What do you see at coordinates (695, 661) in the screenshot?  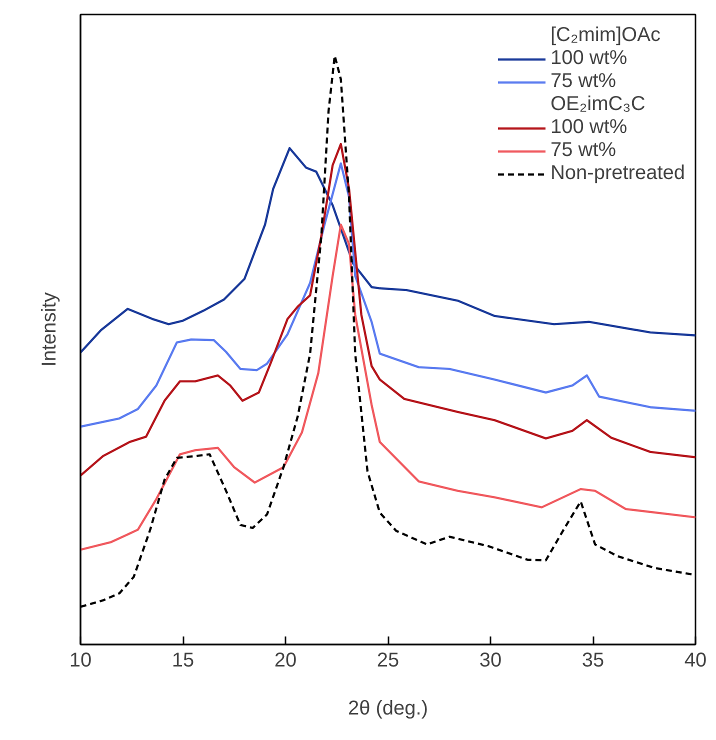 I see `x-tick-label: 40` at bounding box center [695, 661].